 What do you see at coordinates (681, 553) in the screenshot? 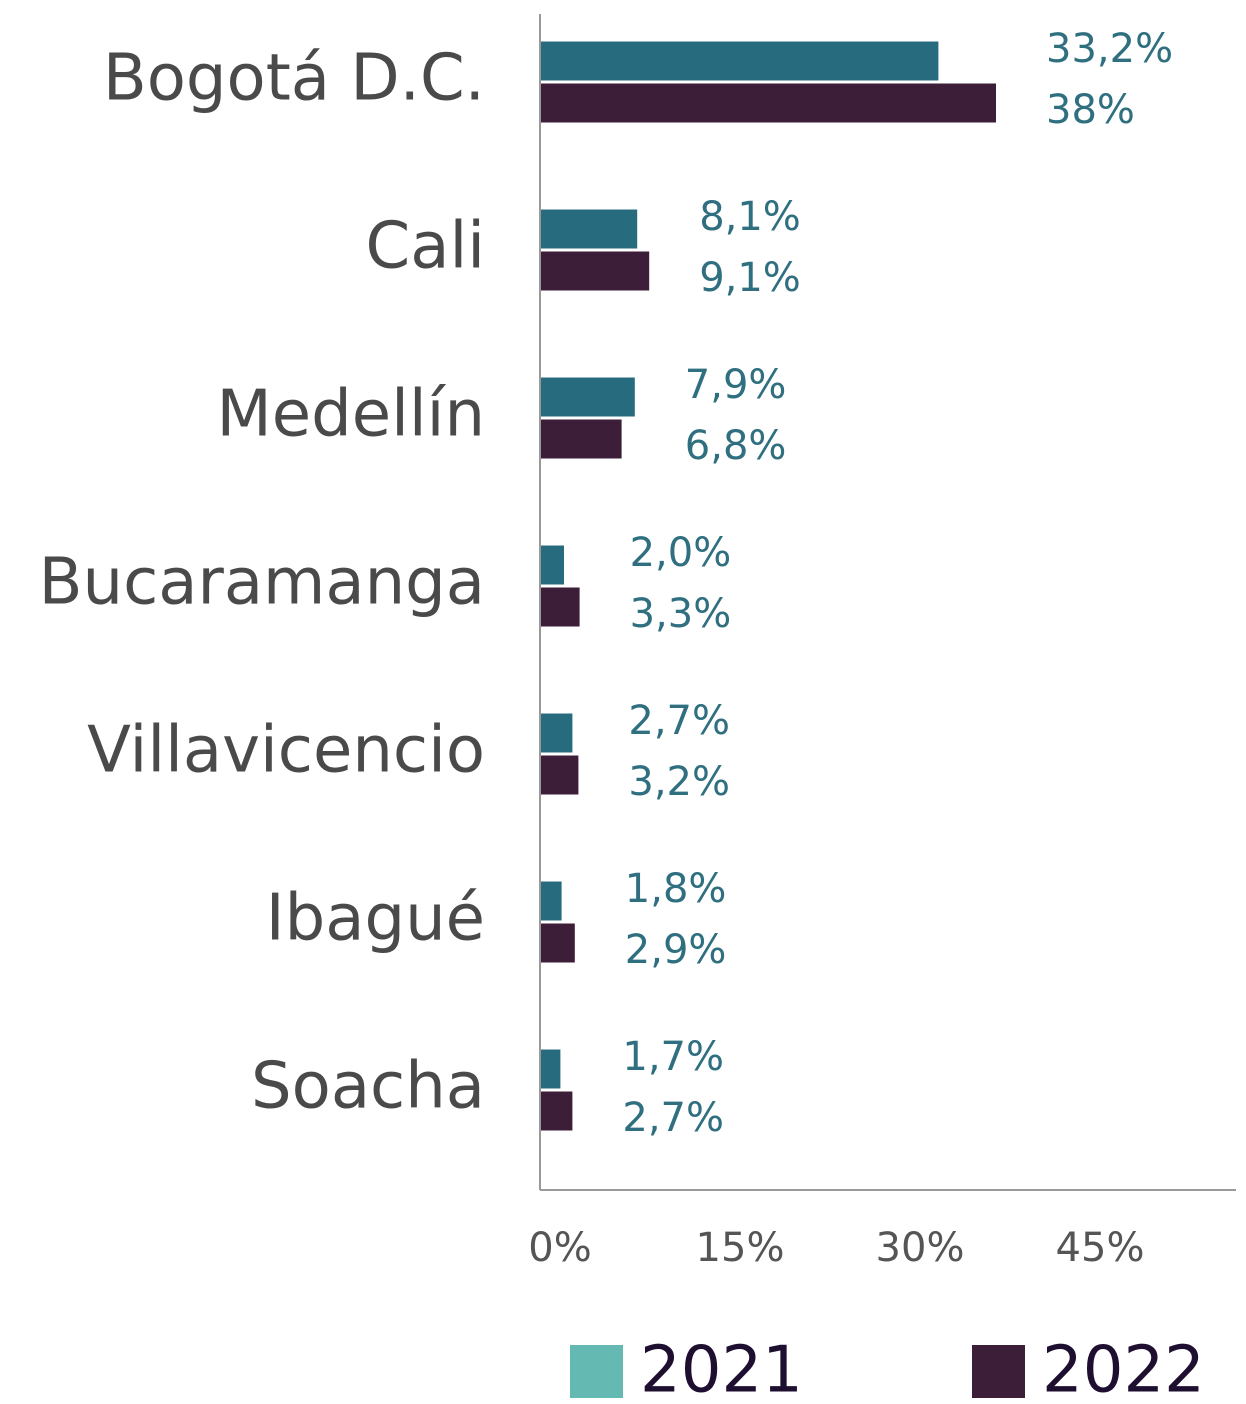
I see `value-label: 2,0%` at bounding box center [681, 553].